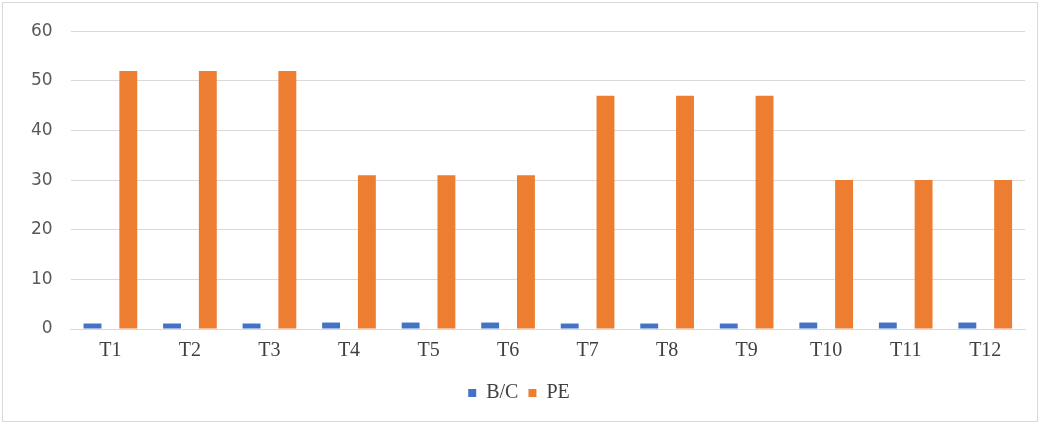 The height and width of the screenshot is (425, 1040). What do you see at coordinates (190, 349) in the screenshot?
I see `x-tick-label: T2` at bounding box center [190, 349].